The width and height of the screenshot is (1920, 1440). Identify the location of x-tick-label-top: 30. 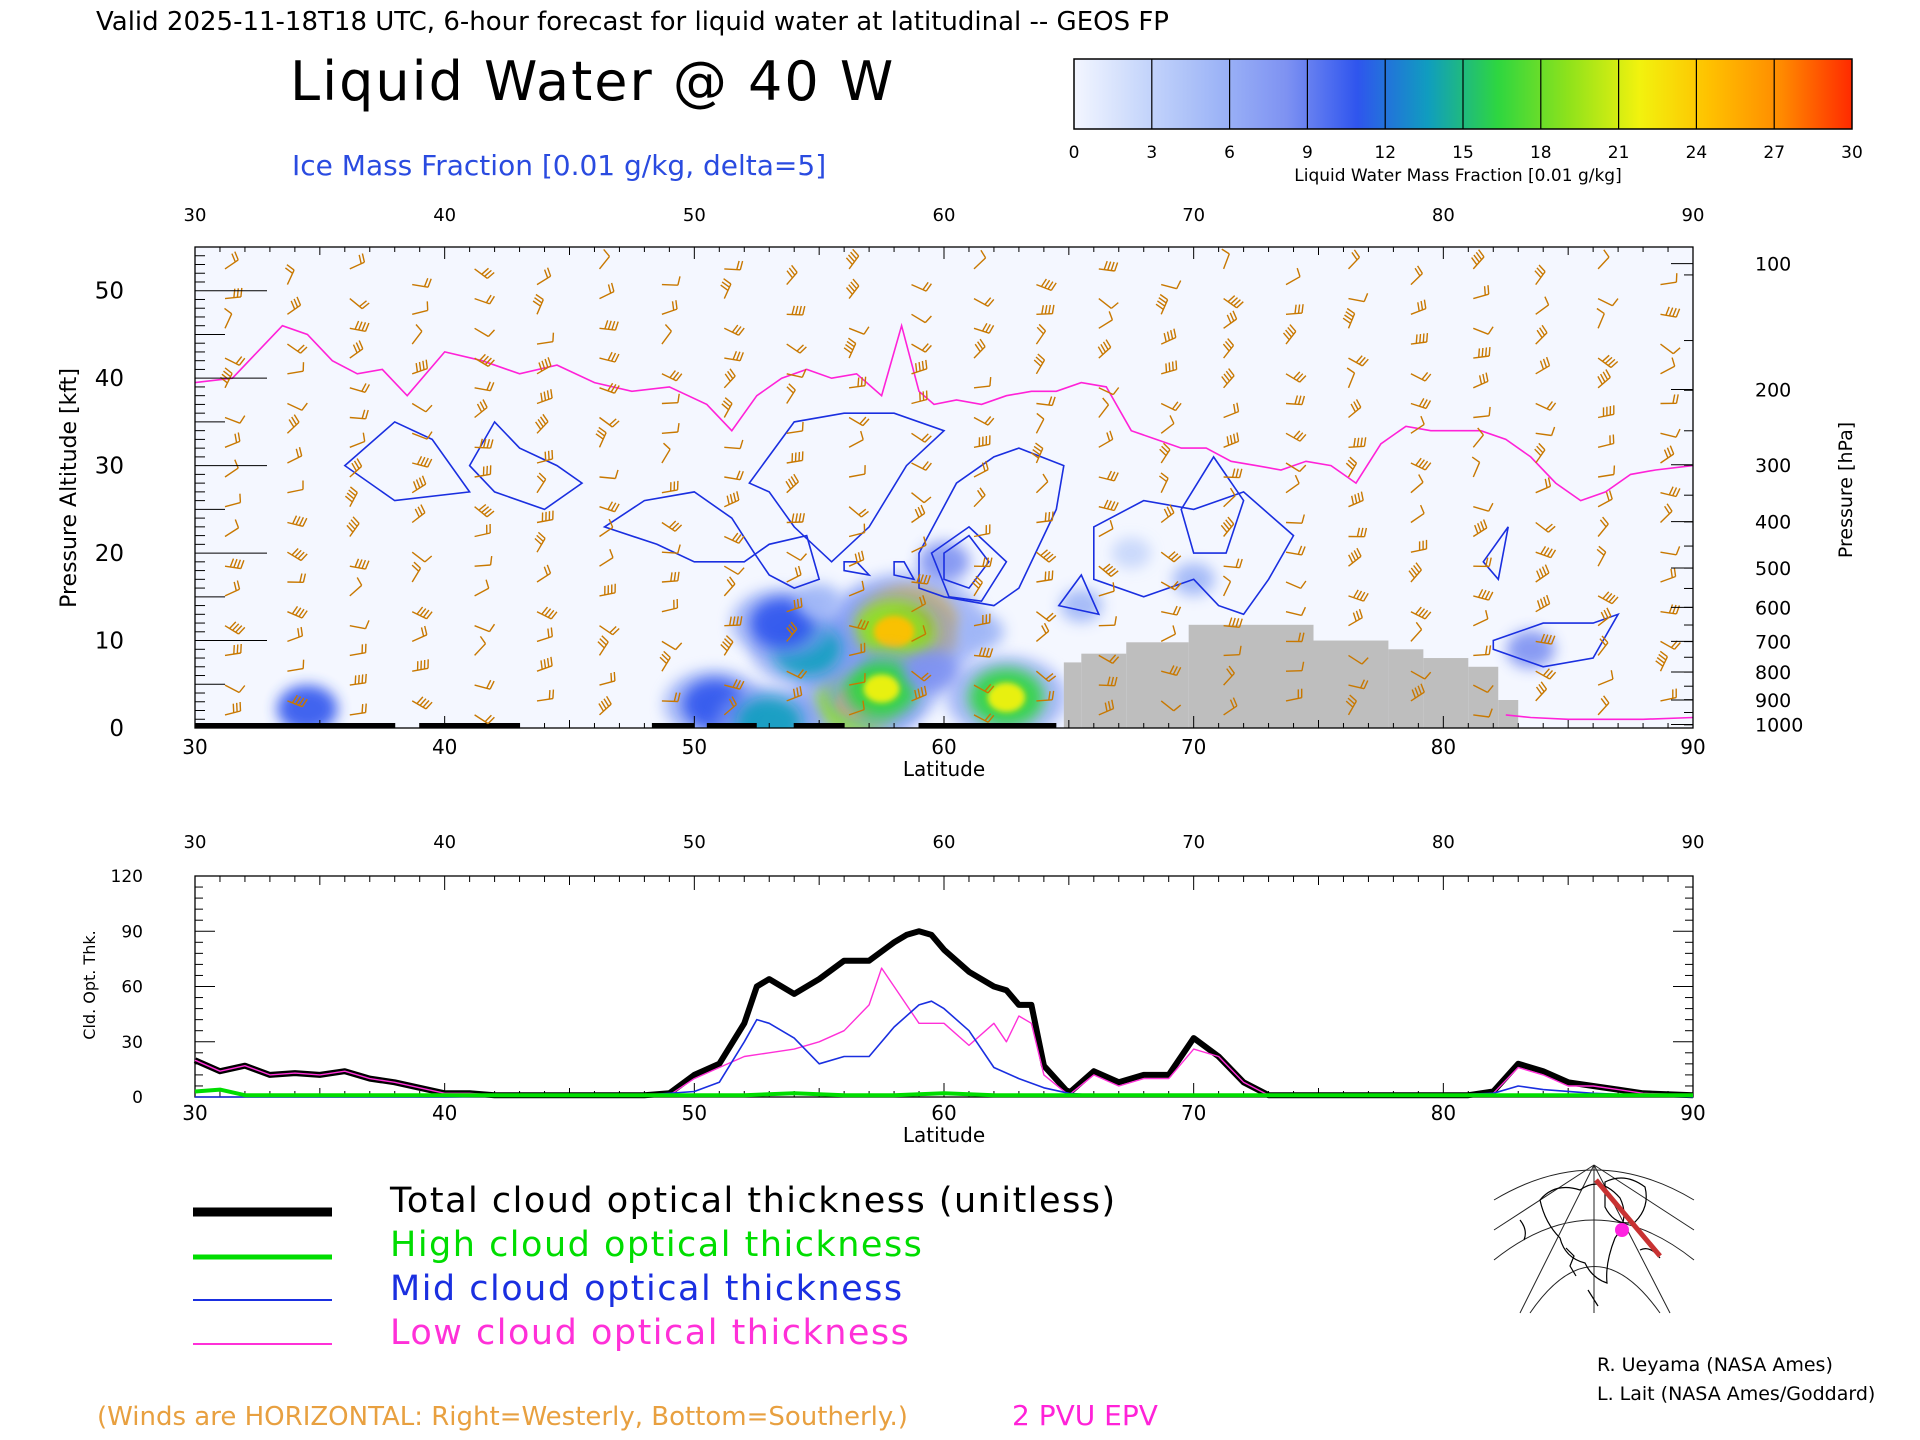
(195, 842).